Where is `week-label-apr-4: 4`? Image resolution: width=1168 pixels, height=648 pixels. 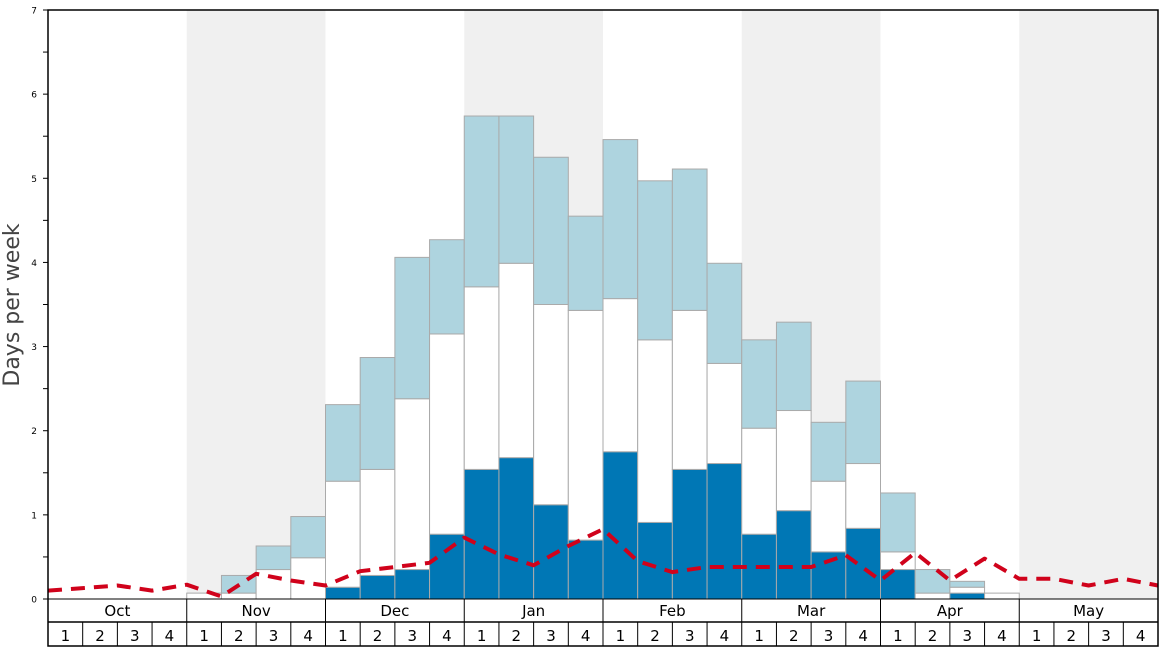
week-label-apr-4: 4 is located at coordinates (1002, 636).